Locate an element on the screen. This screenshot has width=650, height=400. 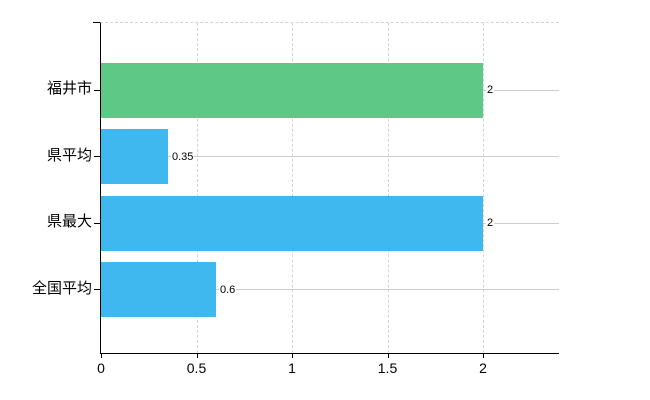
bar-row: 0.6 is located at coordinates (330, 289).